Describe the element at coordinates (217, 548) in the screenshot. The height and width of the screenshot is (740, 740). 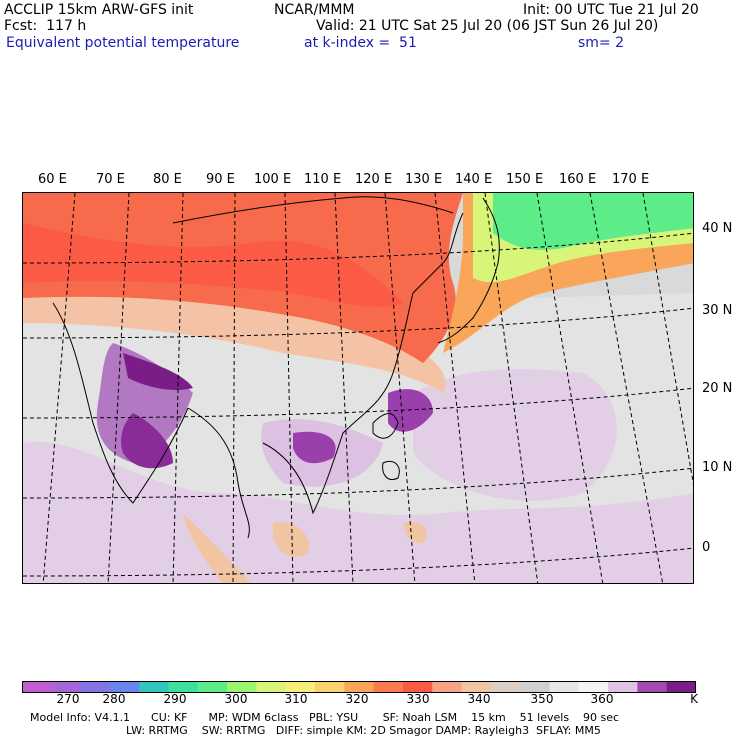
I see `sumatra-patch` at that location.